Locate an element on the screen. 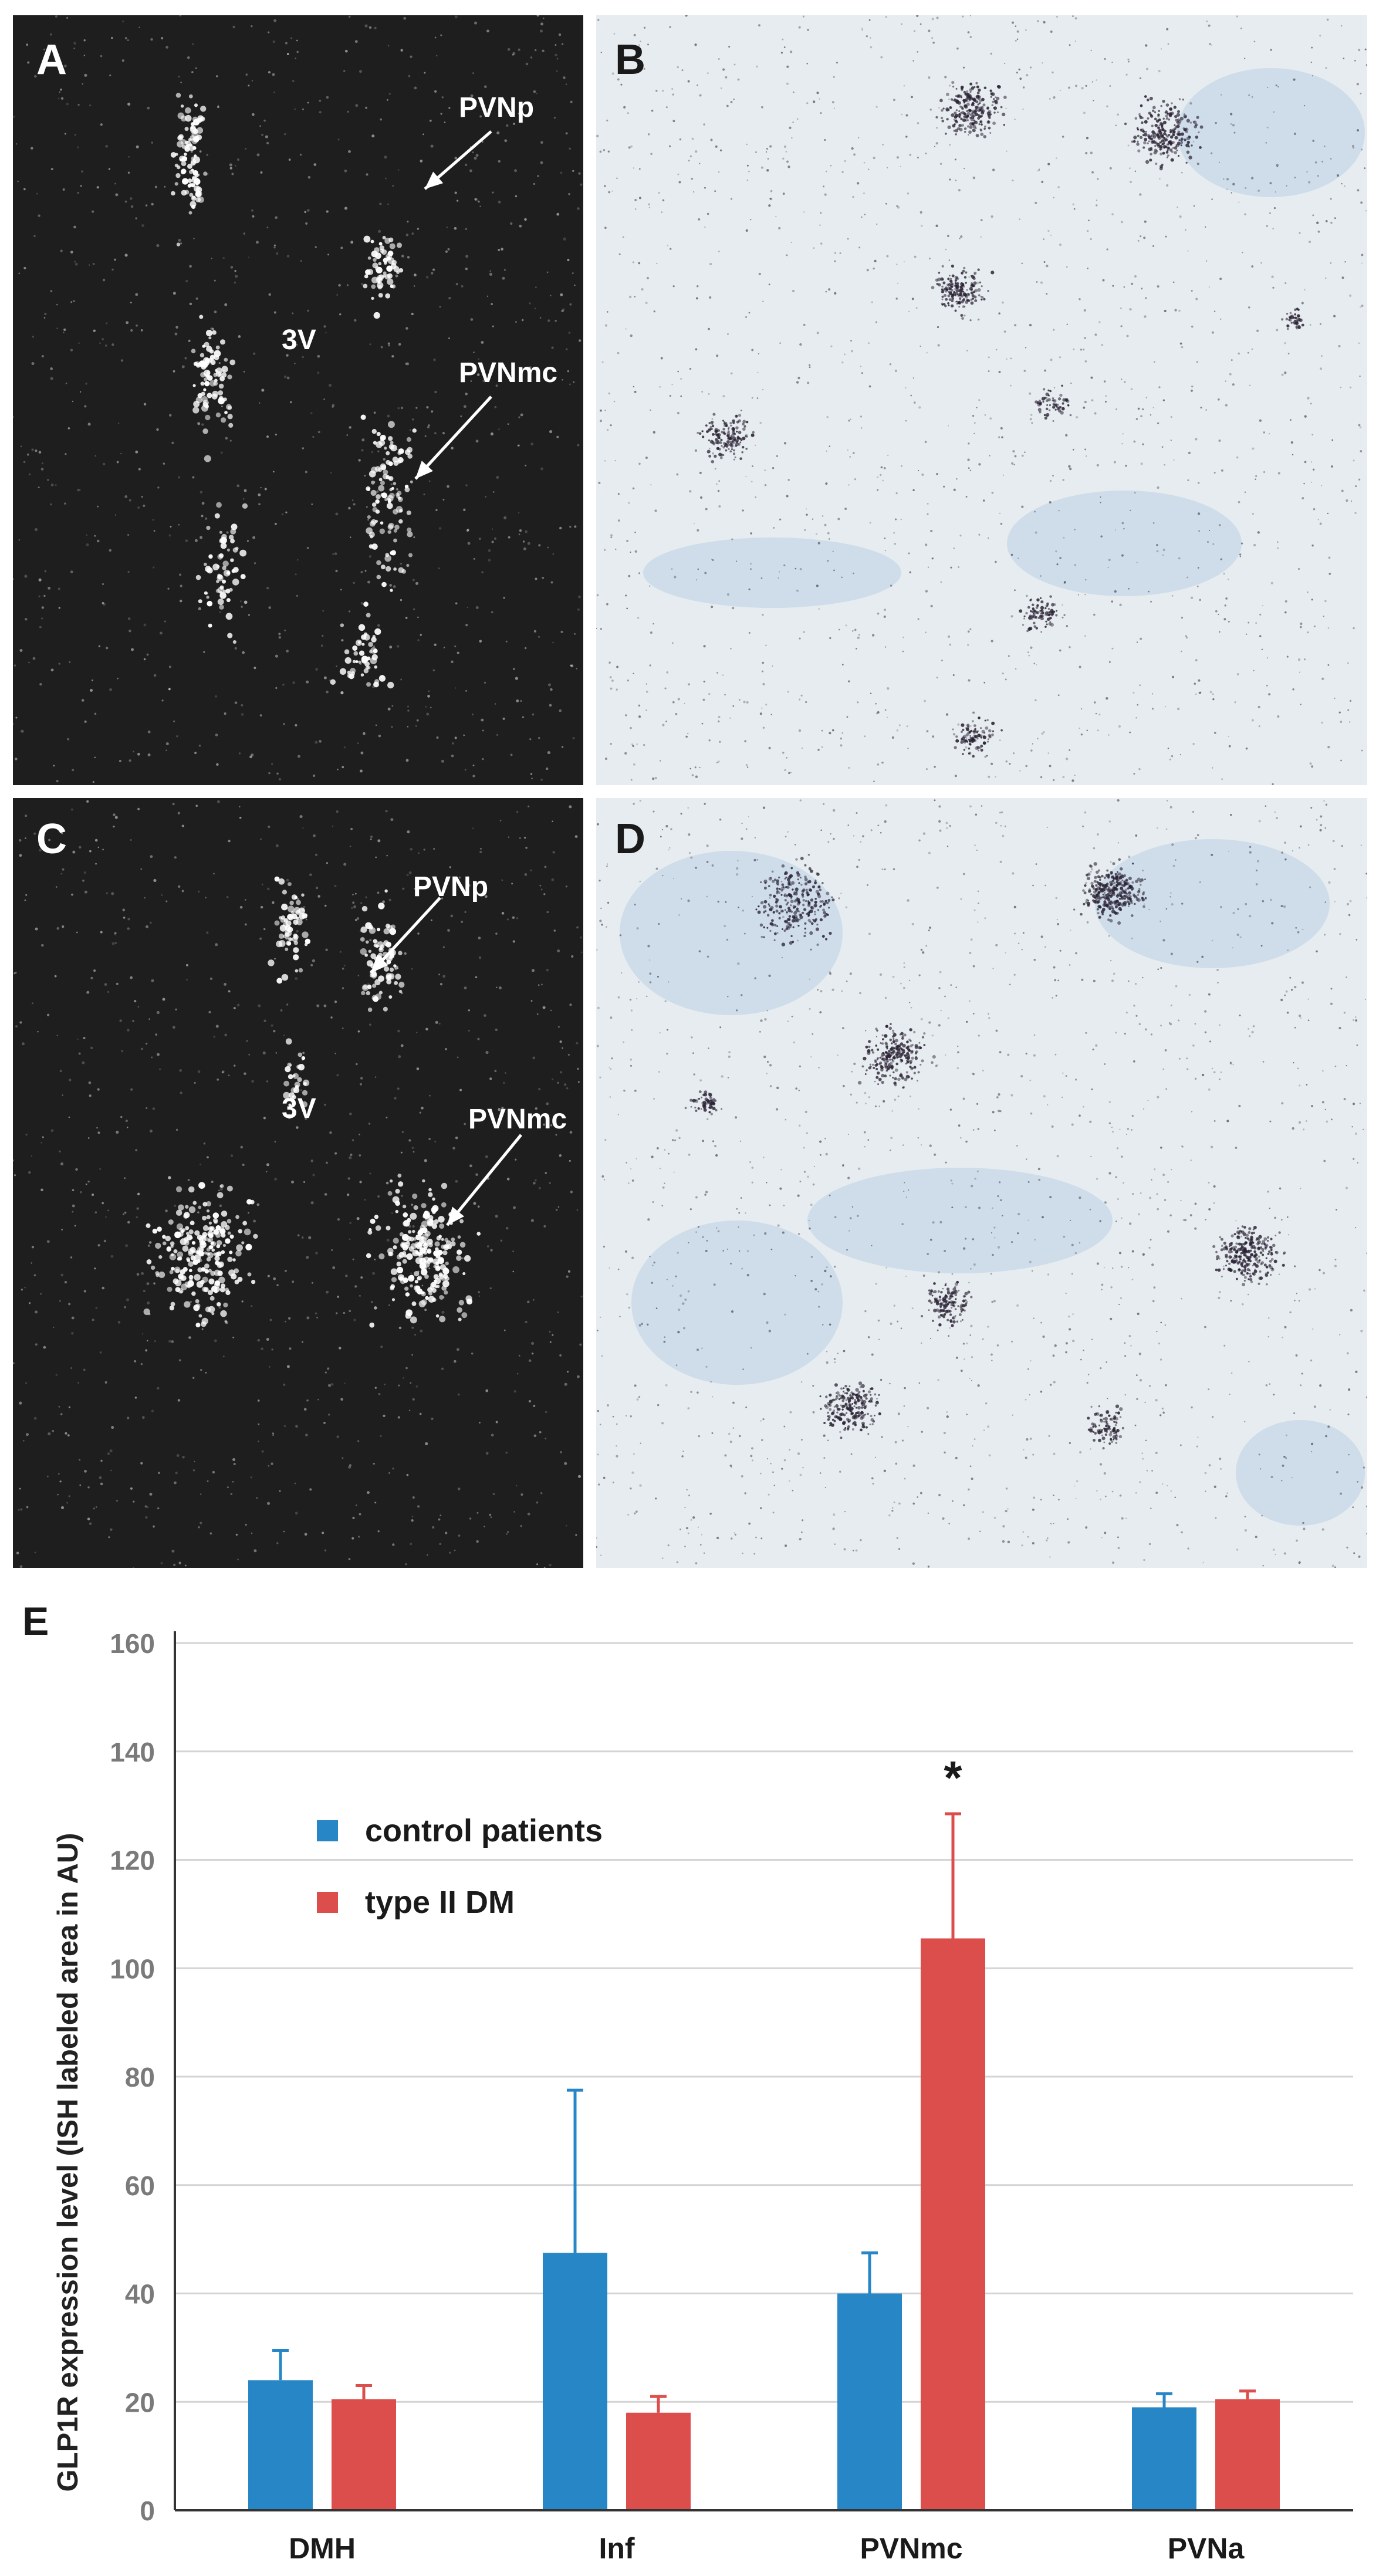 This screenshot has height=2576, width=1386. panel-c-label: C is located at coordinates (52, 839).